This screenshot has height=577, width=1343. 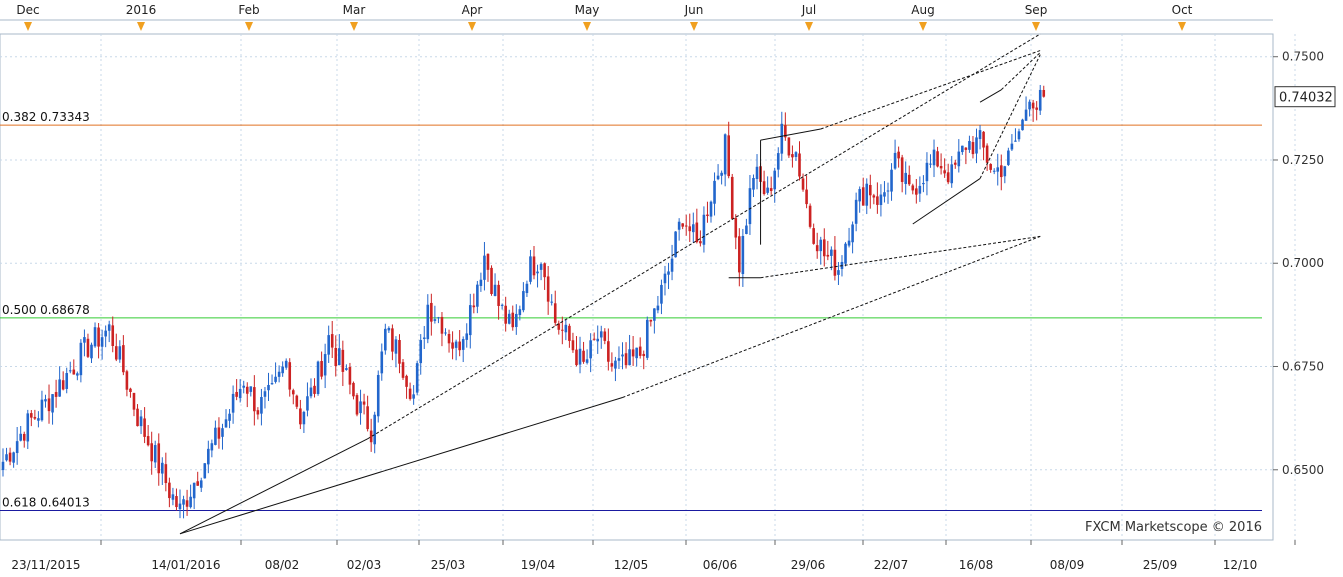 What do you see at coordinates (46, 117) in the screenshot?
I see `fib-level-label: 0.382 0.73343` at bounding box center [46, 117].